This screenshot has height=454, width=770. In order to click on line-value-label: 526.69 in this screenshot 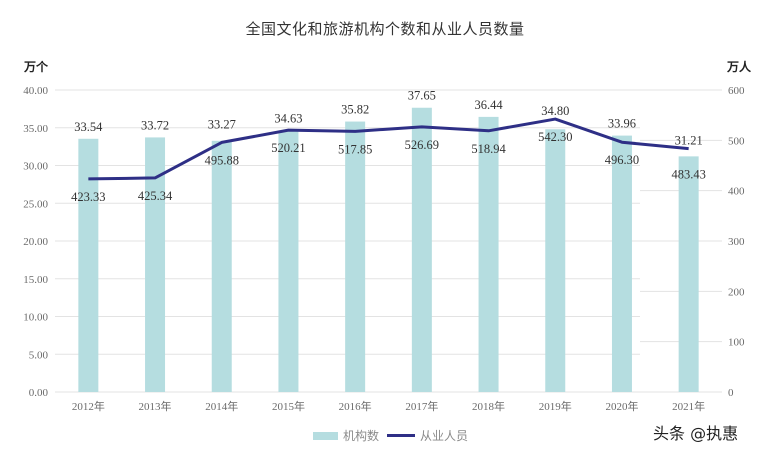, I will do `click(422, 145)`.